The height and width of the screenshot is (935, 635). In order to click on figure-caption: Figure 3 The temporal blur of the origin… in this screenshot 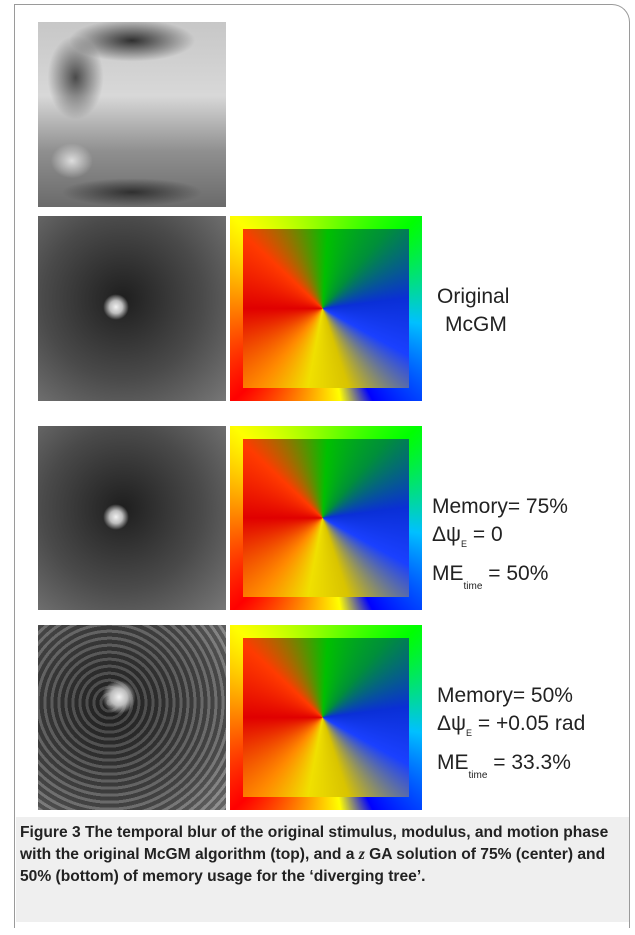, I will do `click(314, 854)`.